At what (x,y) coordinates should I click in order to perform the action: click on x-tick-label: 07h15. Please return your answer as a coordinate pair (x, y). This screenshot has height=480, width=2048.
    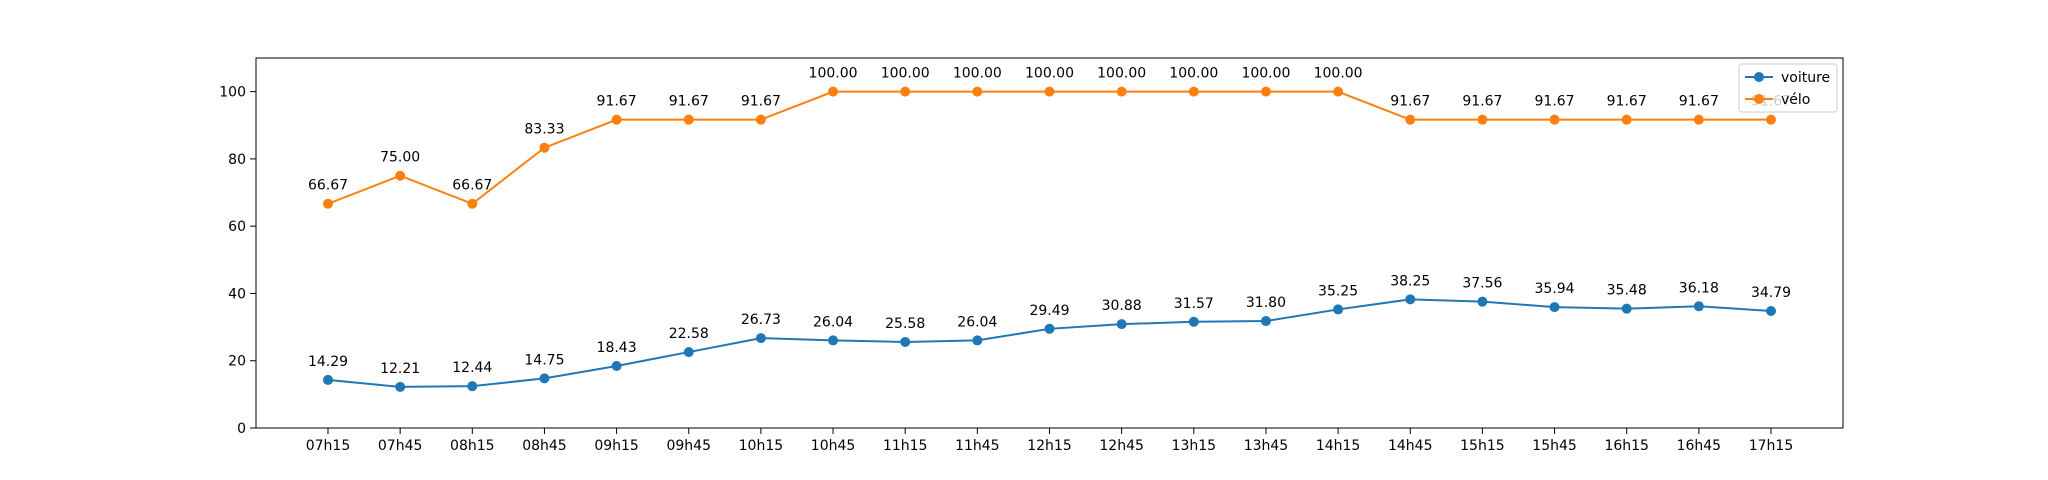
    Looking at the image, I should click on (328, 446).